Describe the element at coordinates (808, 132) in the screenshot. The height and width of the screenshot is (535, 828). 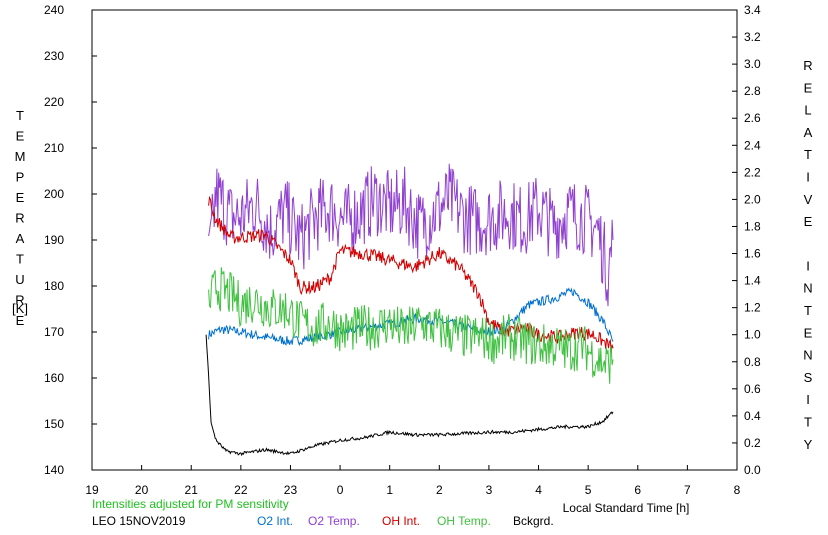
I see `right-label-letter: A` at that location.